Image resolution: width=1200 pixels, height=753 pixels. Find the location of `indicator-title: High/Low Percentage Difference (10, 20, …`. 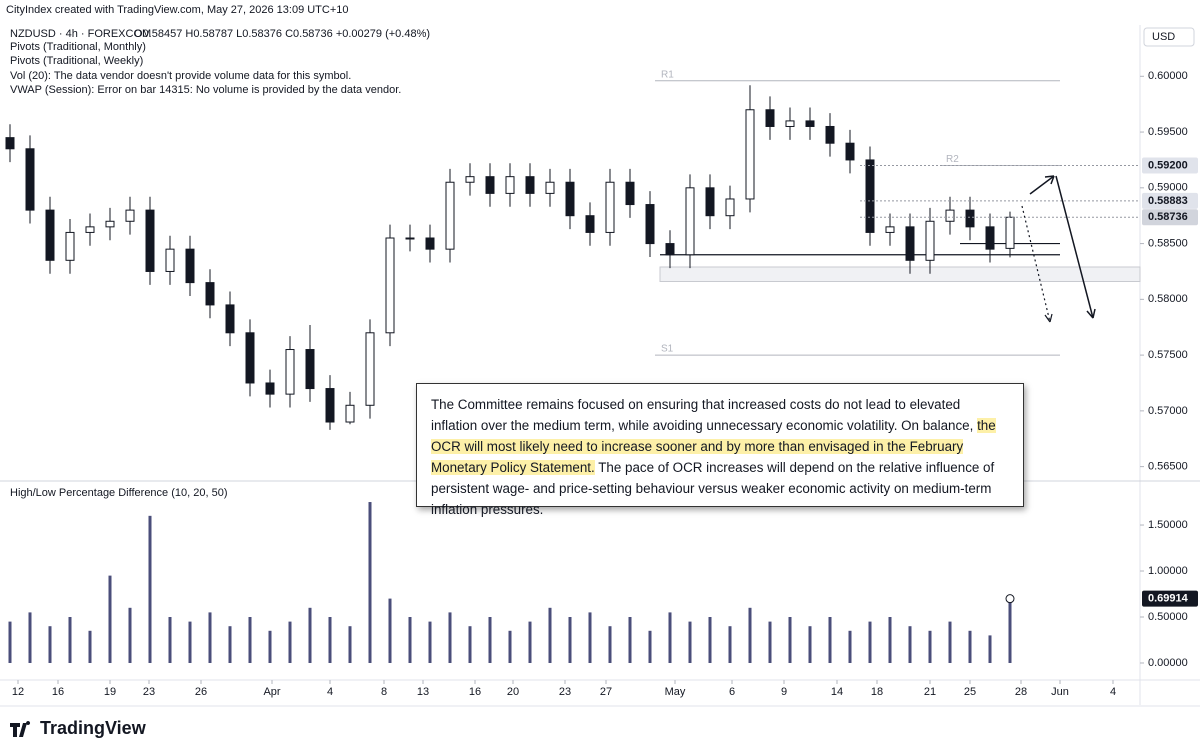

indicator-title: High/Low Percentage Difference (10, 20, … is located at coordinates (118, 493).